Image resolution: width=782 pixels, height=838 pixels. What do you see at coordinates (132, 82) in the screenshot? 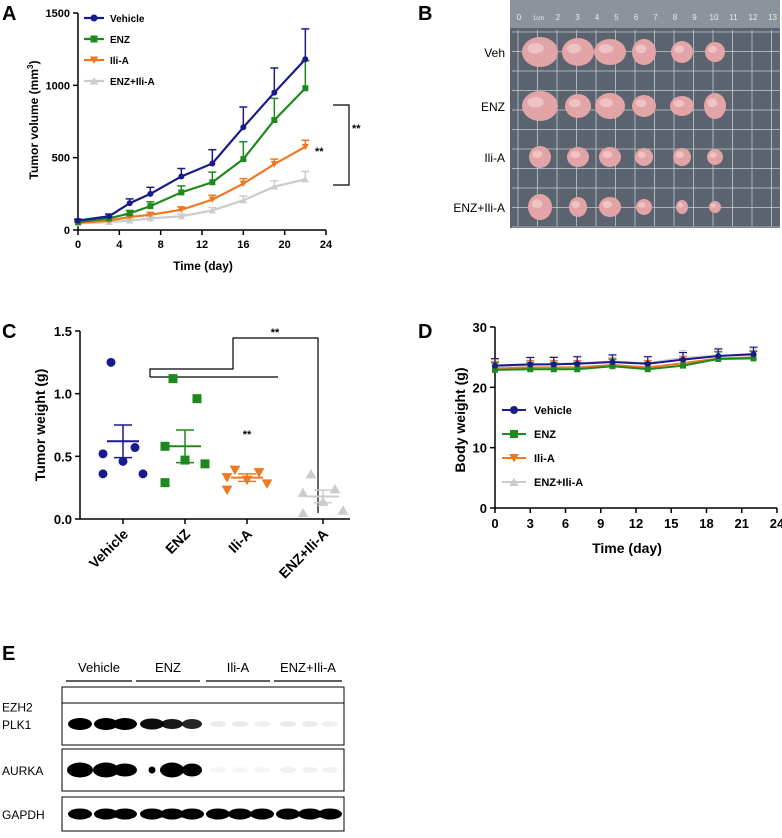
I see `chart-a-legend-label: ENZ+Ili-A` at bounding box center [132, 82].